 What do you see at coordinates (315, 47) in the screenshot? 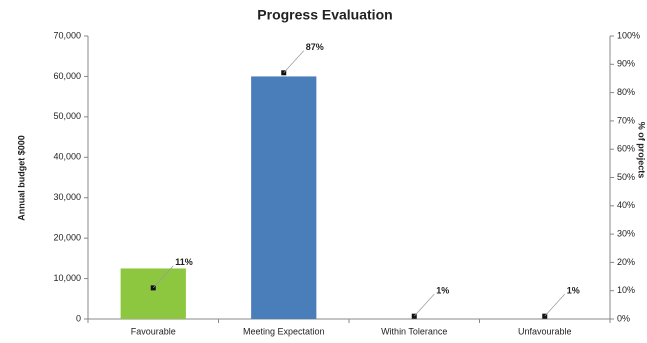
I see `data-label: 87%` at bounding box center [315, 47].